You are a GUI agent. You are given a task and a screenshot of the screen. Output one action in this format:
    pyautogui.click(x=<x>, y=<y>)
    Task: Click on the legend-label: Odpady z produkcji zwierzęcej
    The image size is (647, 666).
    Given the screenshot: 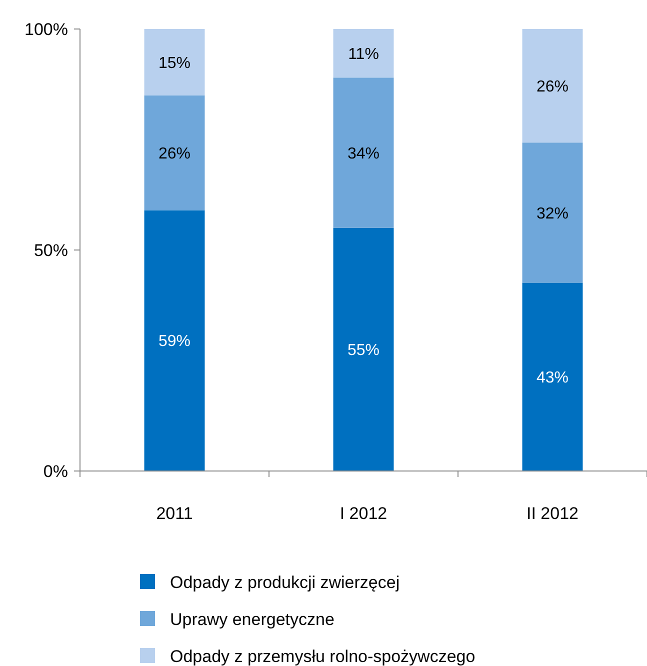 What is the action you would take?
    pyautogui.click(x=285, y=582)
    